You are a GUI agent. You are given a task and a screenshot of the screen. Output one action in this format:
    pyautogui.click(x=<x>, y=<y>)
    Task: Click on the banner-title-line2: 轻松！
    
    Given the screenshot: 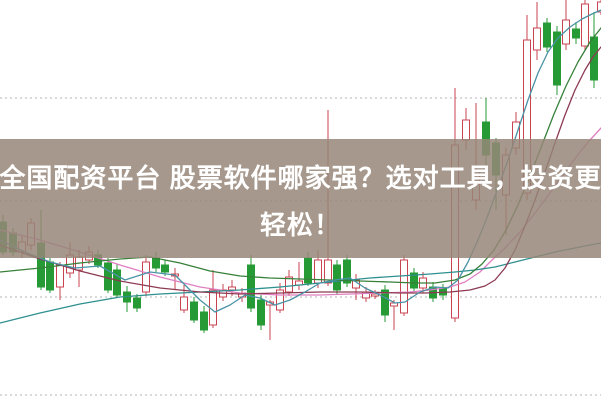 What is the action you would take?
    pyautogui.click(x=300, y=224)
    